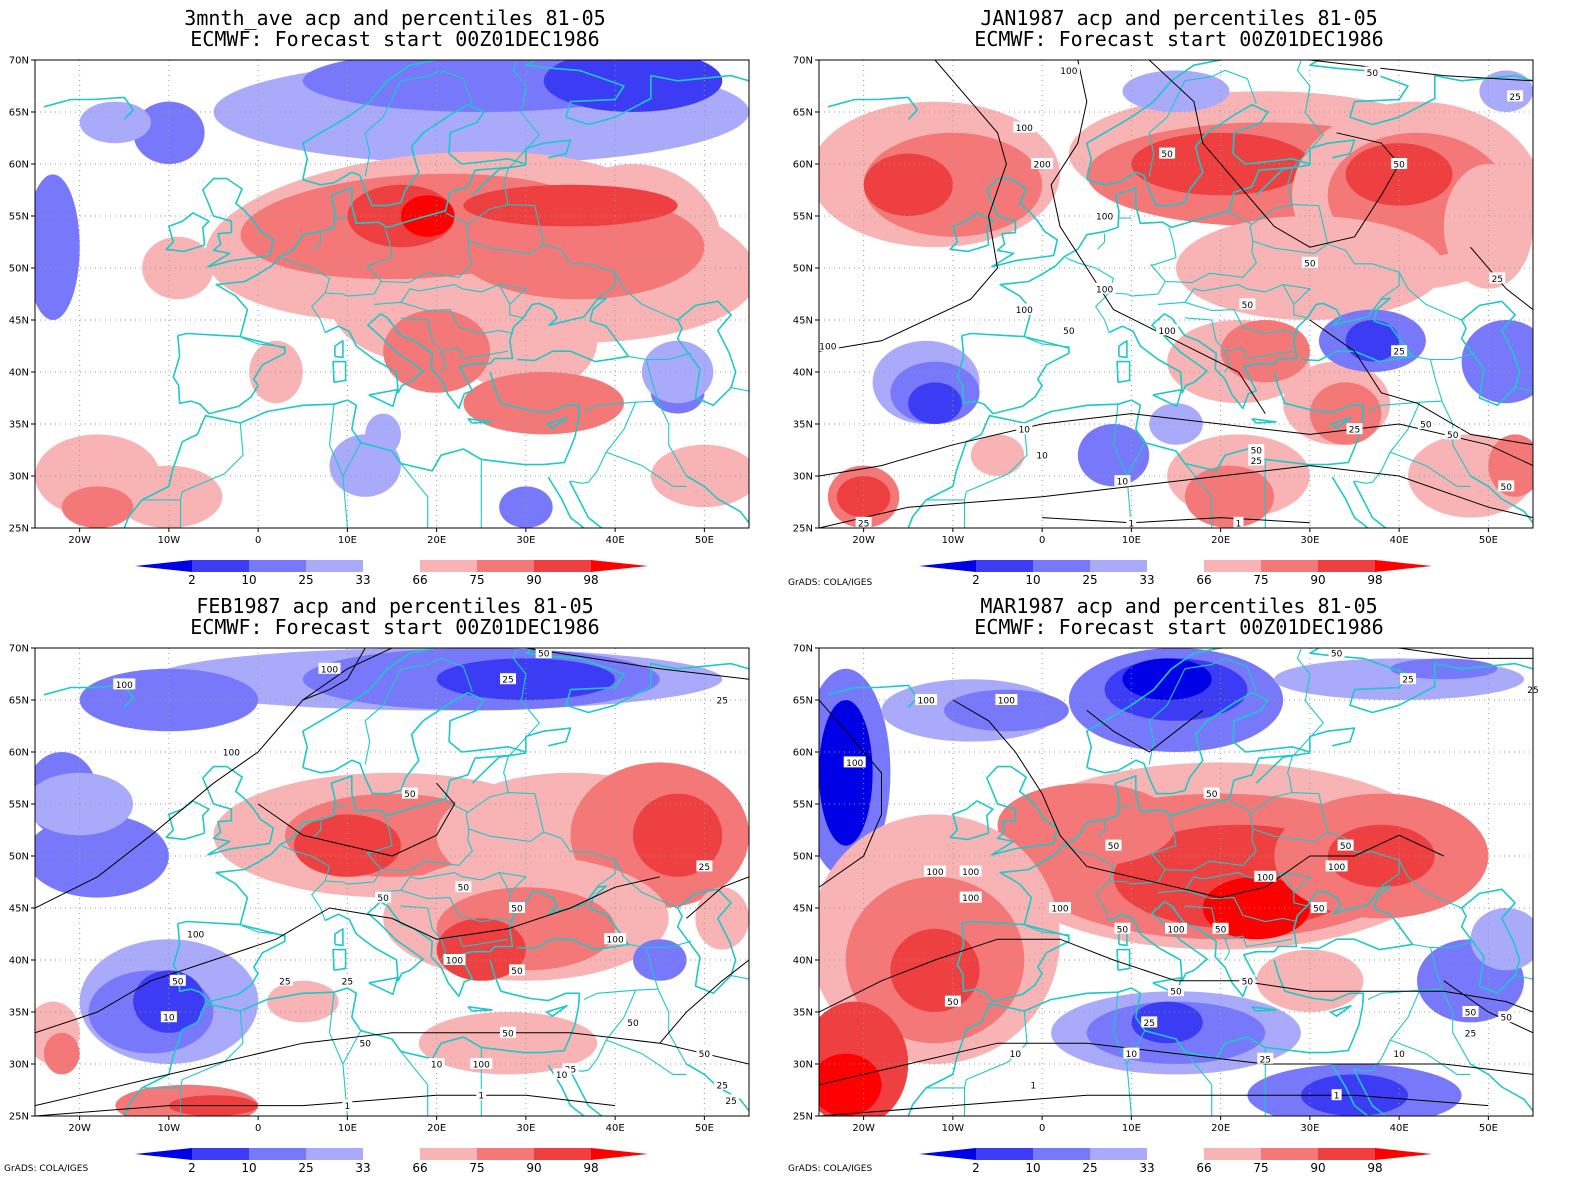 The image size is (1596, 1196). Describe the element at coordinates (619, 1154) in the screenshot. I see `colorbar-arrow-high` at that location.